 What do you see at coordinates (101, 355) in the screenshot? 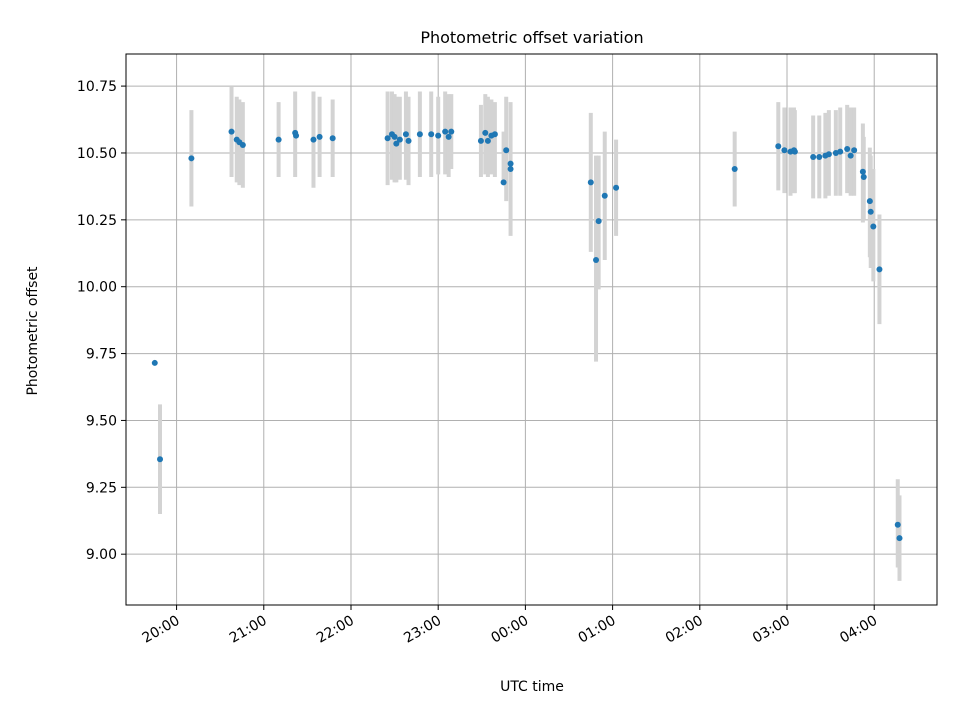
I see `y-tick-label: 9.75` at bounding box center [101, 355].